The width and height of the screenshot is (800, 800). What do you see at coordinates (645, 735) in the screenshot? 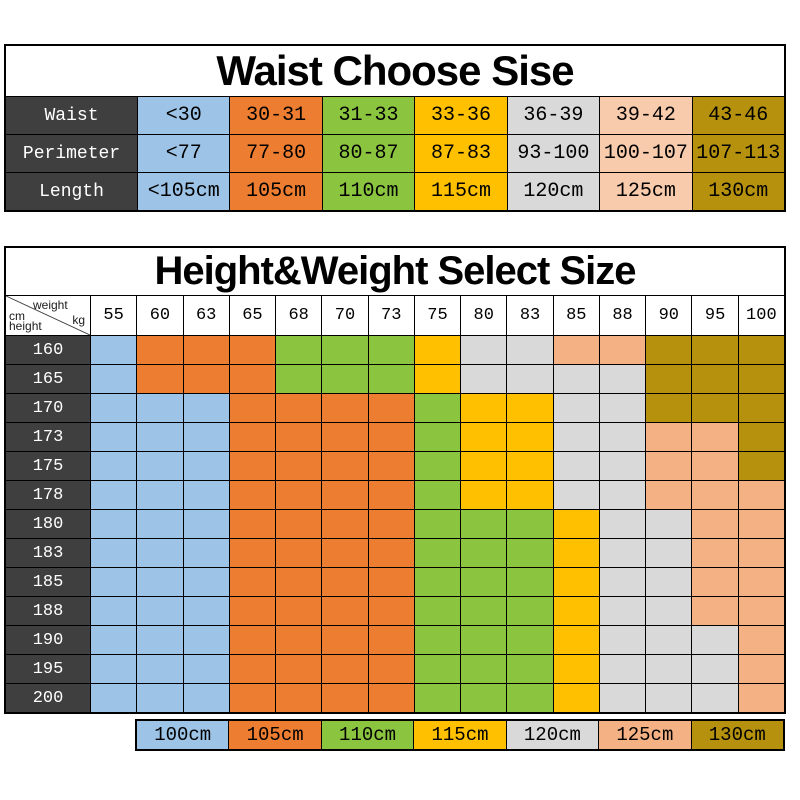
I see `legend-item: 125cm` at bounding box center [645, 735].